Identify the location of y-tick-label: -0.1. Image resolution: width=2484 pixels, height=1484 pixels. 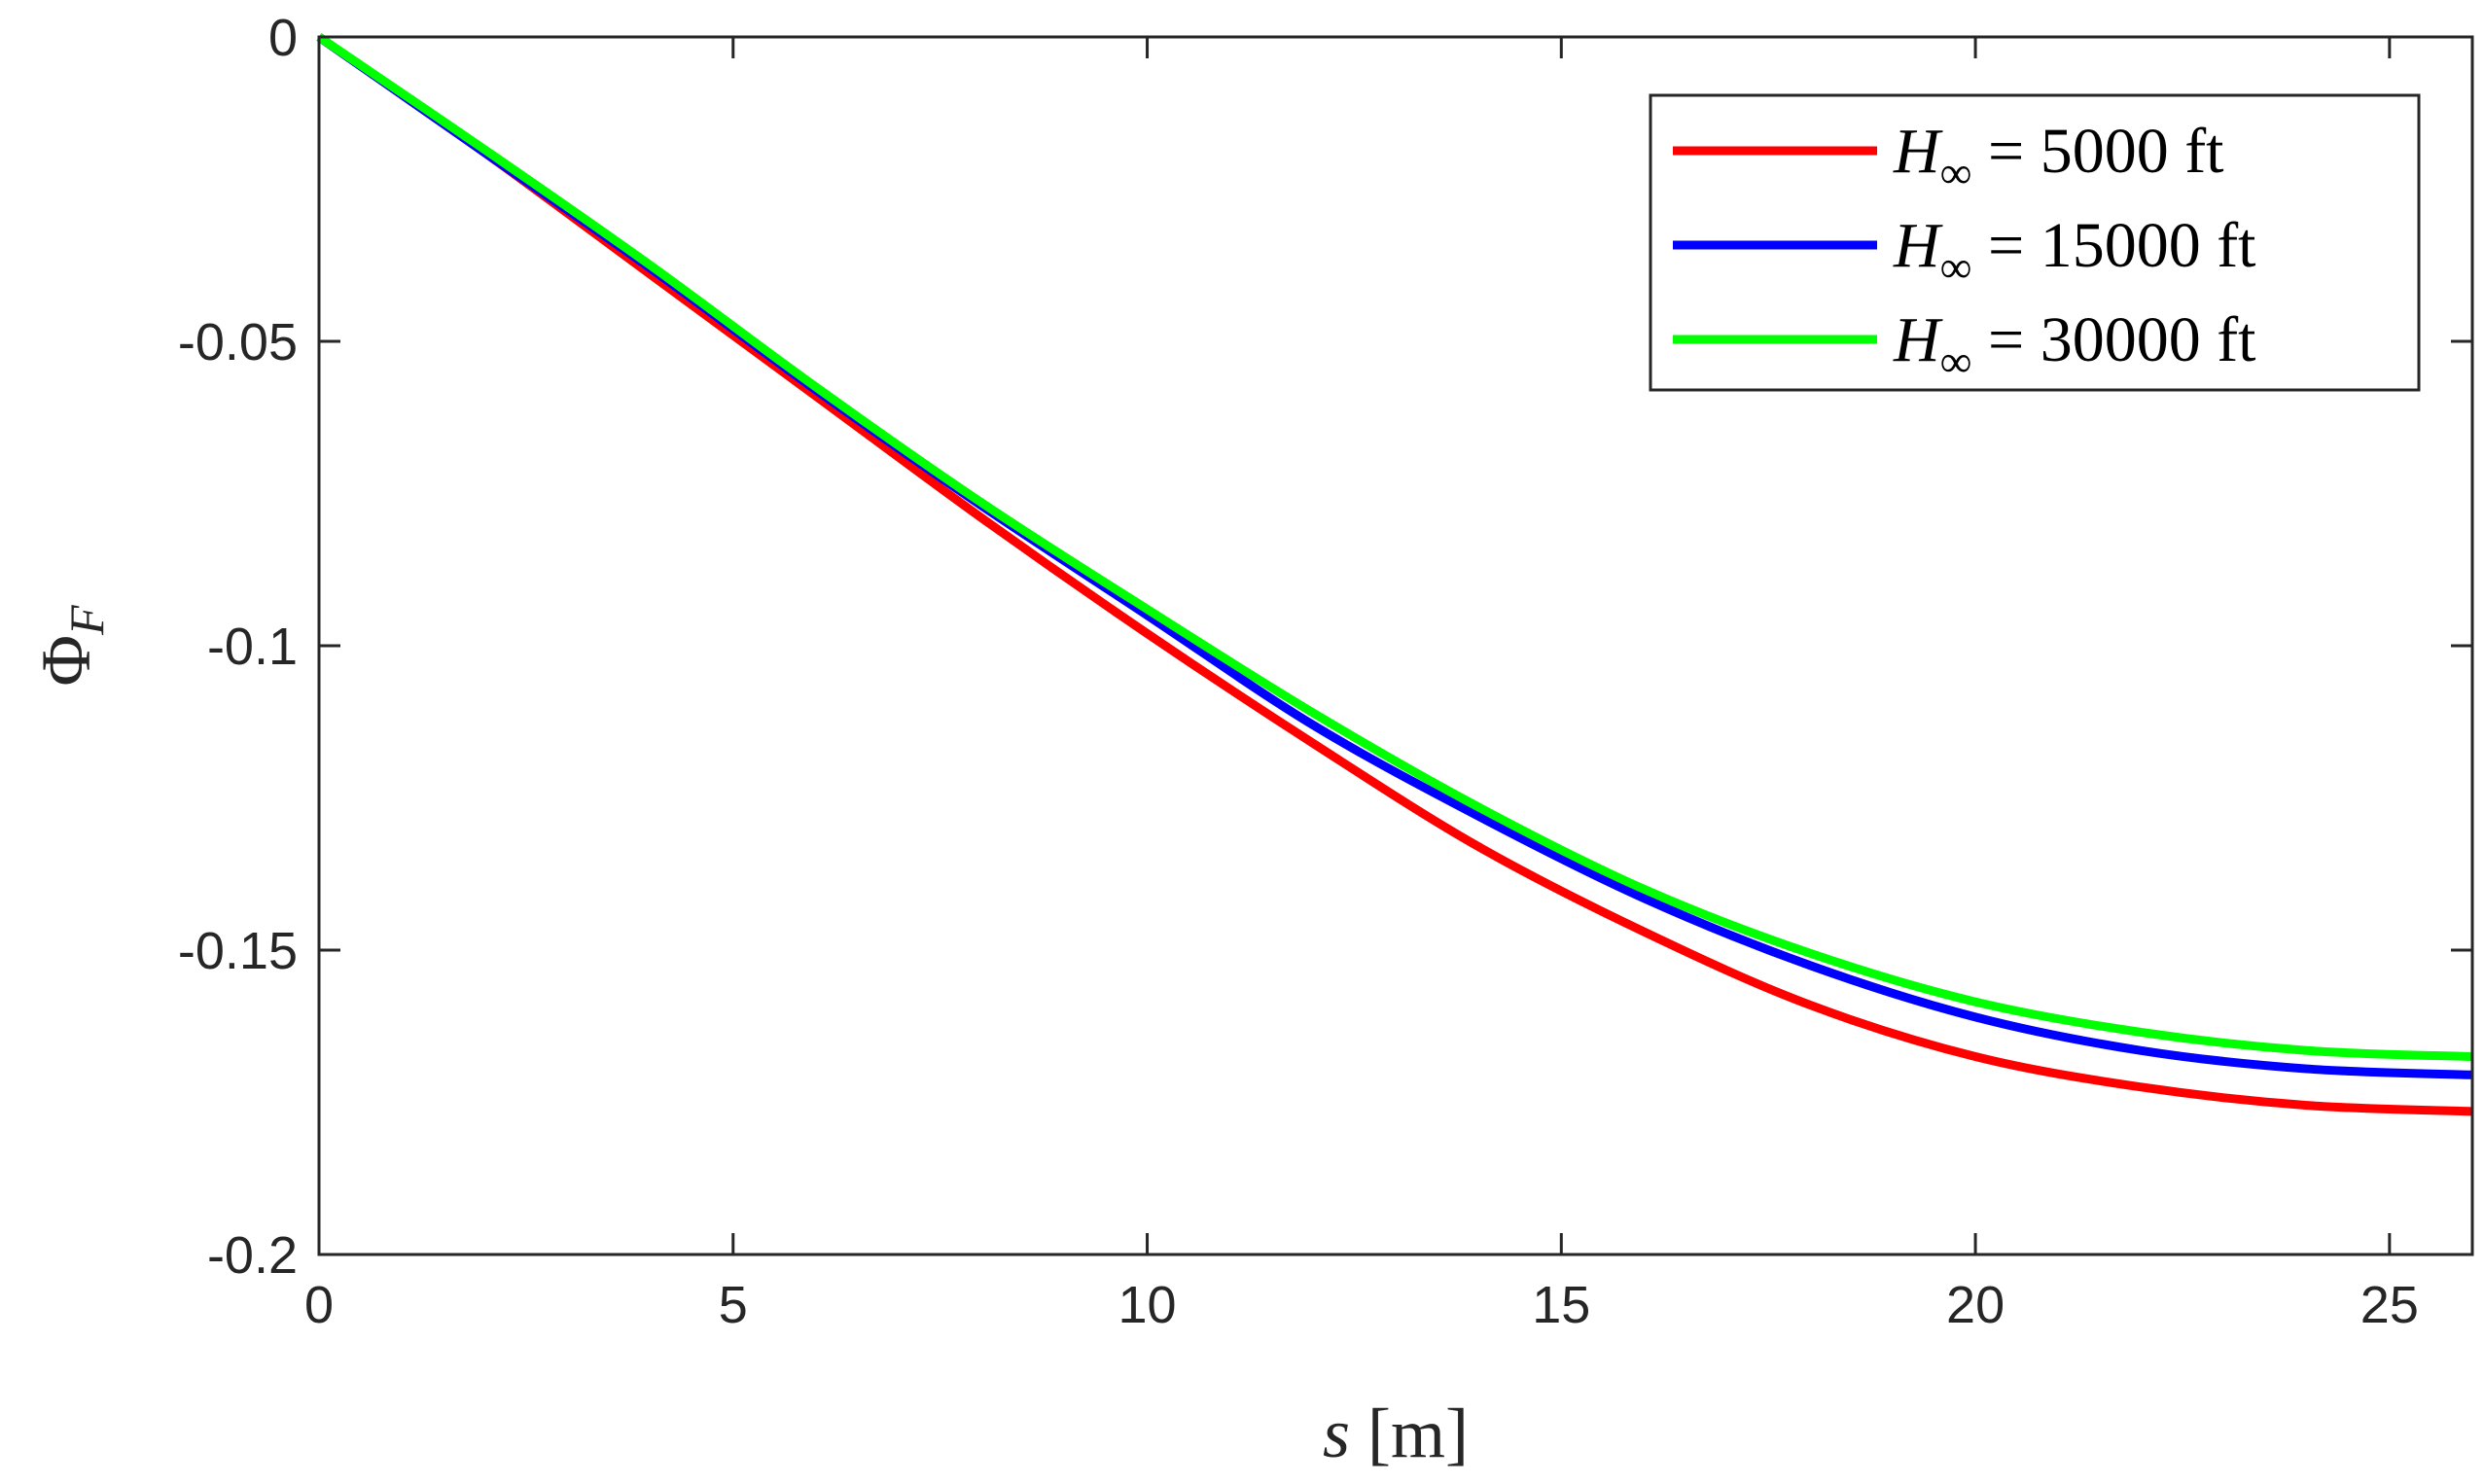
(252, 647).